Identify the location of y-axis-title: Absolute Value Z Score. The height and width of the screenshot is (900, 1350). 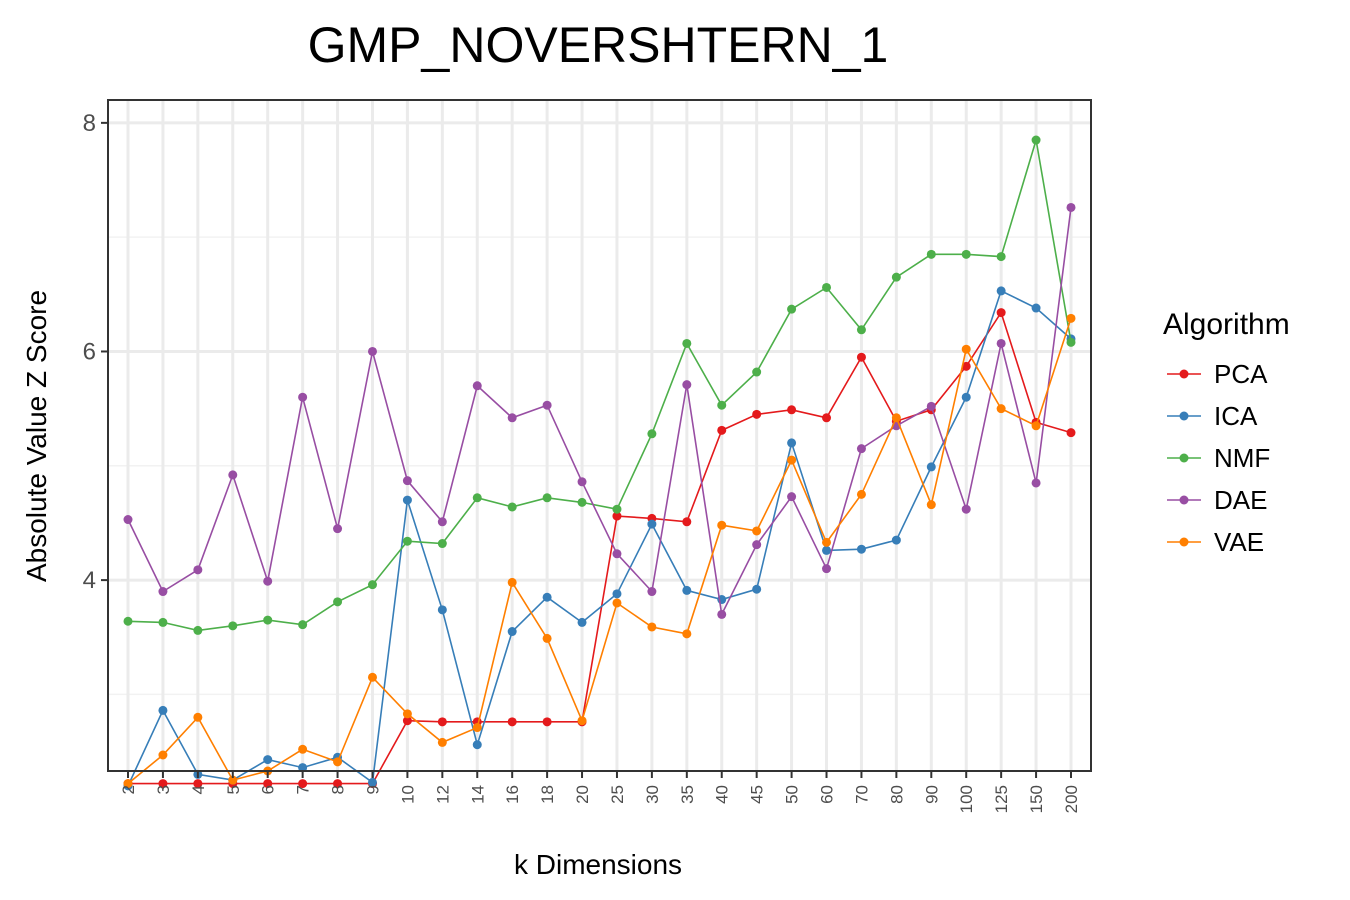
(36, 436).